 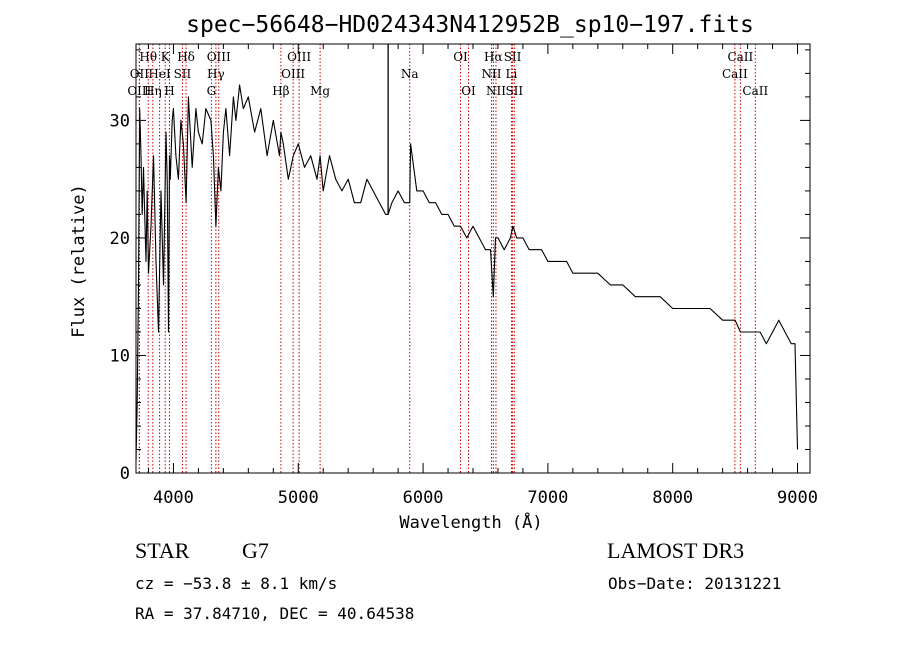 I want to click on line-label-20: SII, so click(x=513, y=57).